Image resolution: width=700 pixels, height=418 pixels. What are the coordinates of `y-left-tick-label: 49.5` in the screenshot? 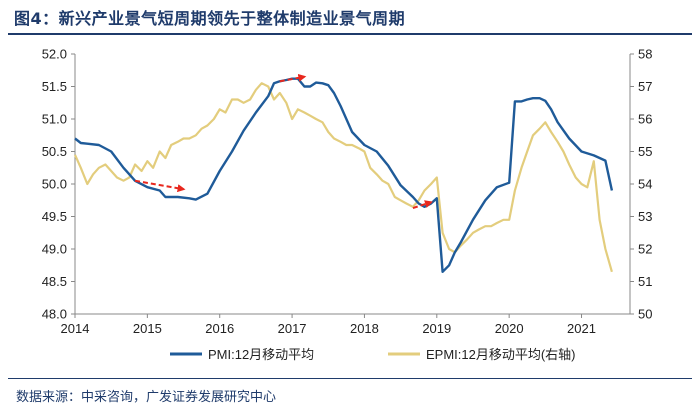 It's located at (54, 216).